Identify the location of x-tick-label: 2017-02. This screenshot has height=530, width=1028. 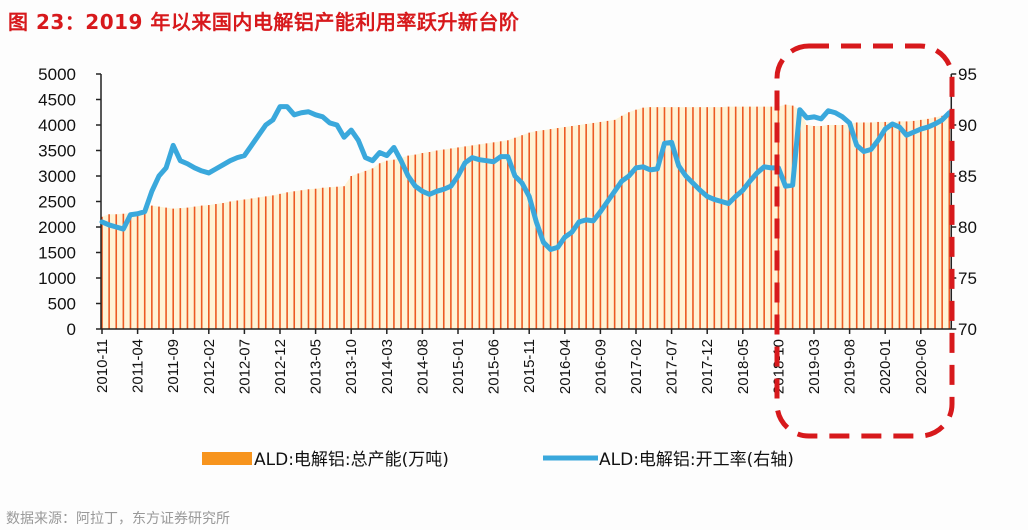
(636, 366).